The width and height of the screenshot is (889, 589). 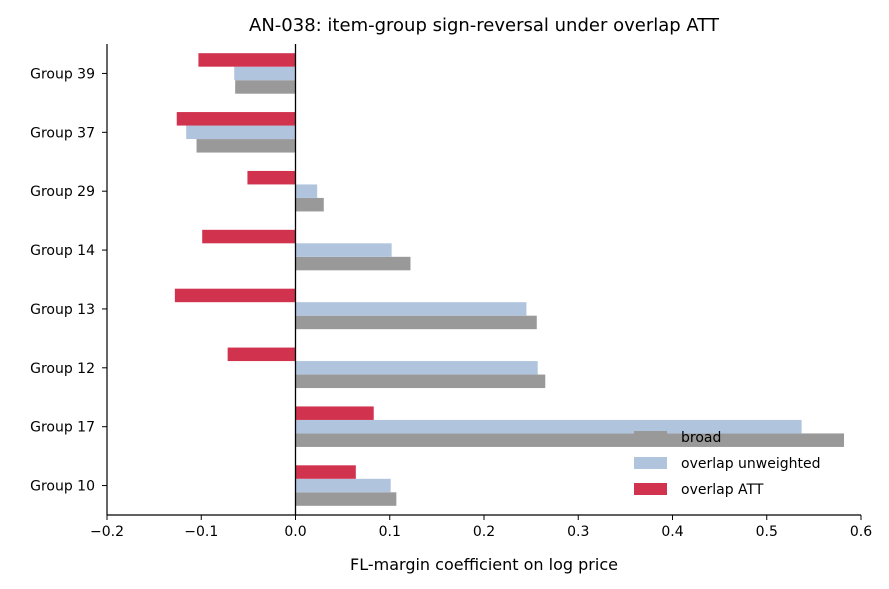 What do you see at coordinates (411, 309) in the screenshot?
I see `bar-group-13-overlap-unweighted` at bounding box center [411, 309].